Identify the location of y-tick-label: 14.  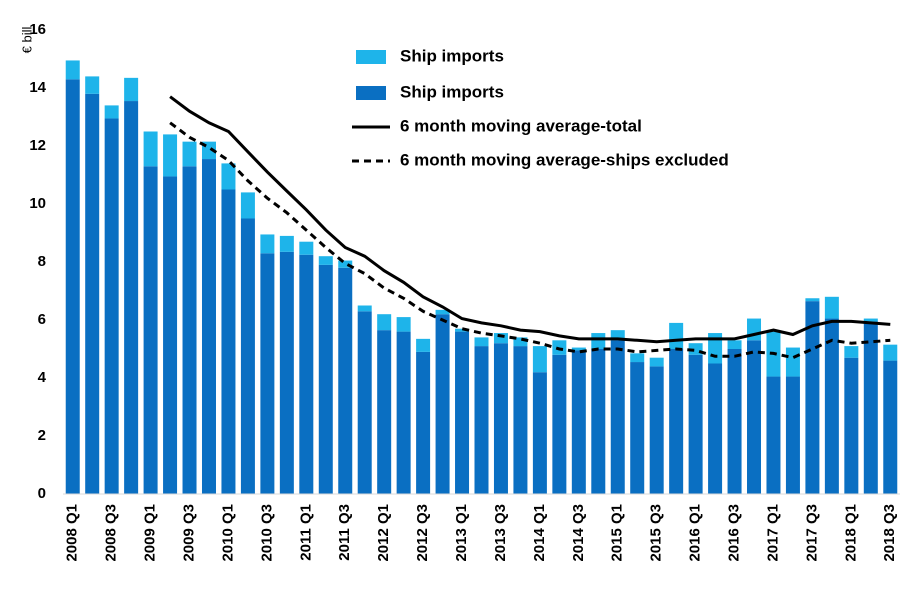
(37, 87).